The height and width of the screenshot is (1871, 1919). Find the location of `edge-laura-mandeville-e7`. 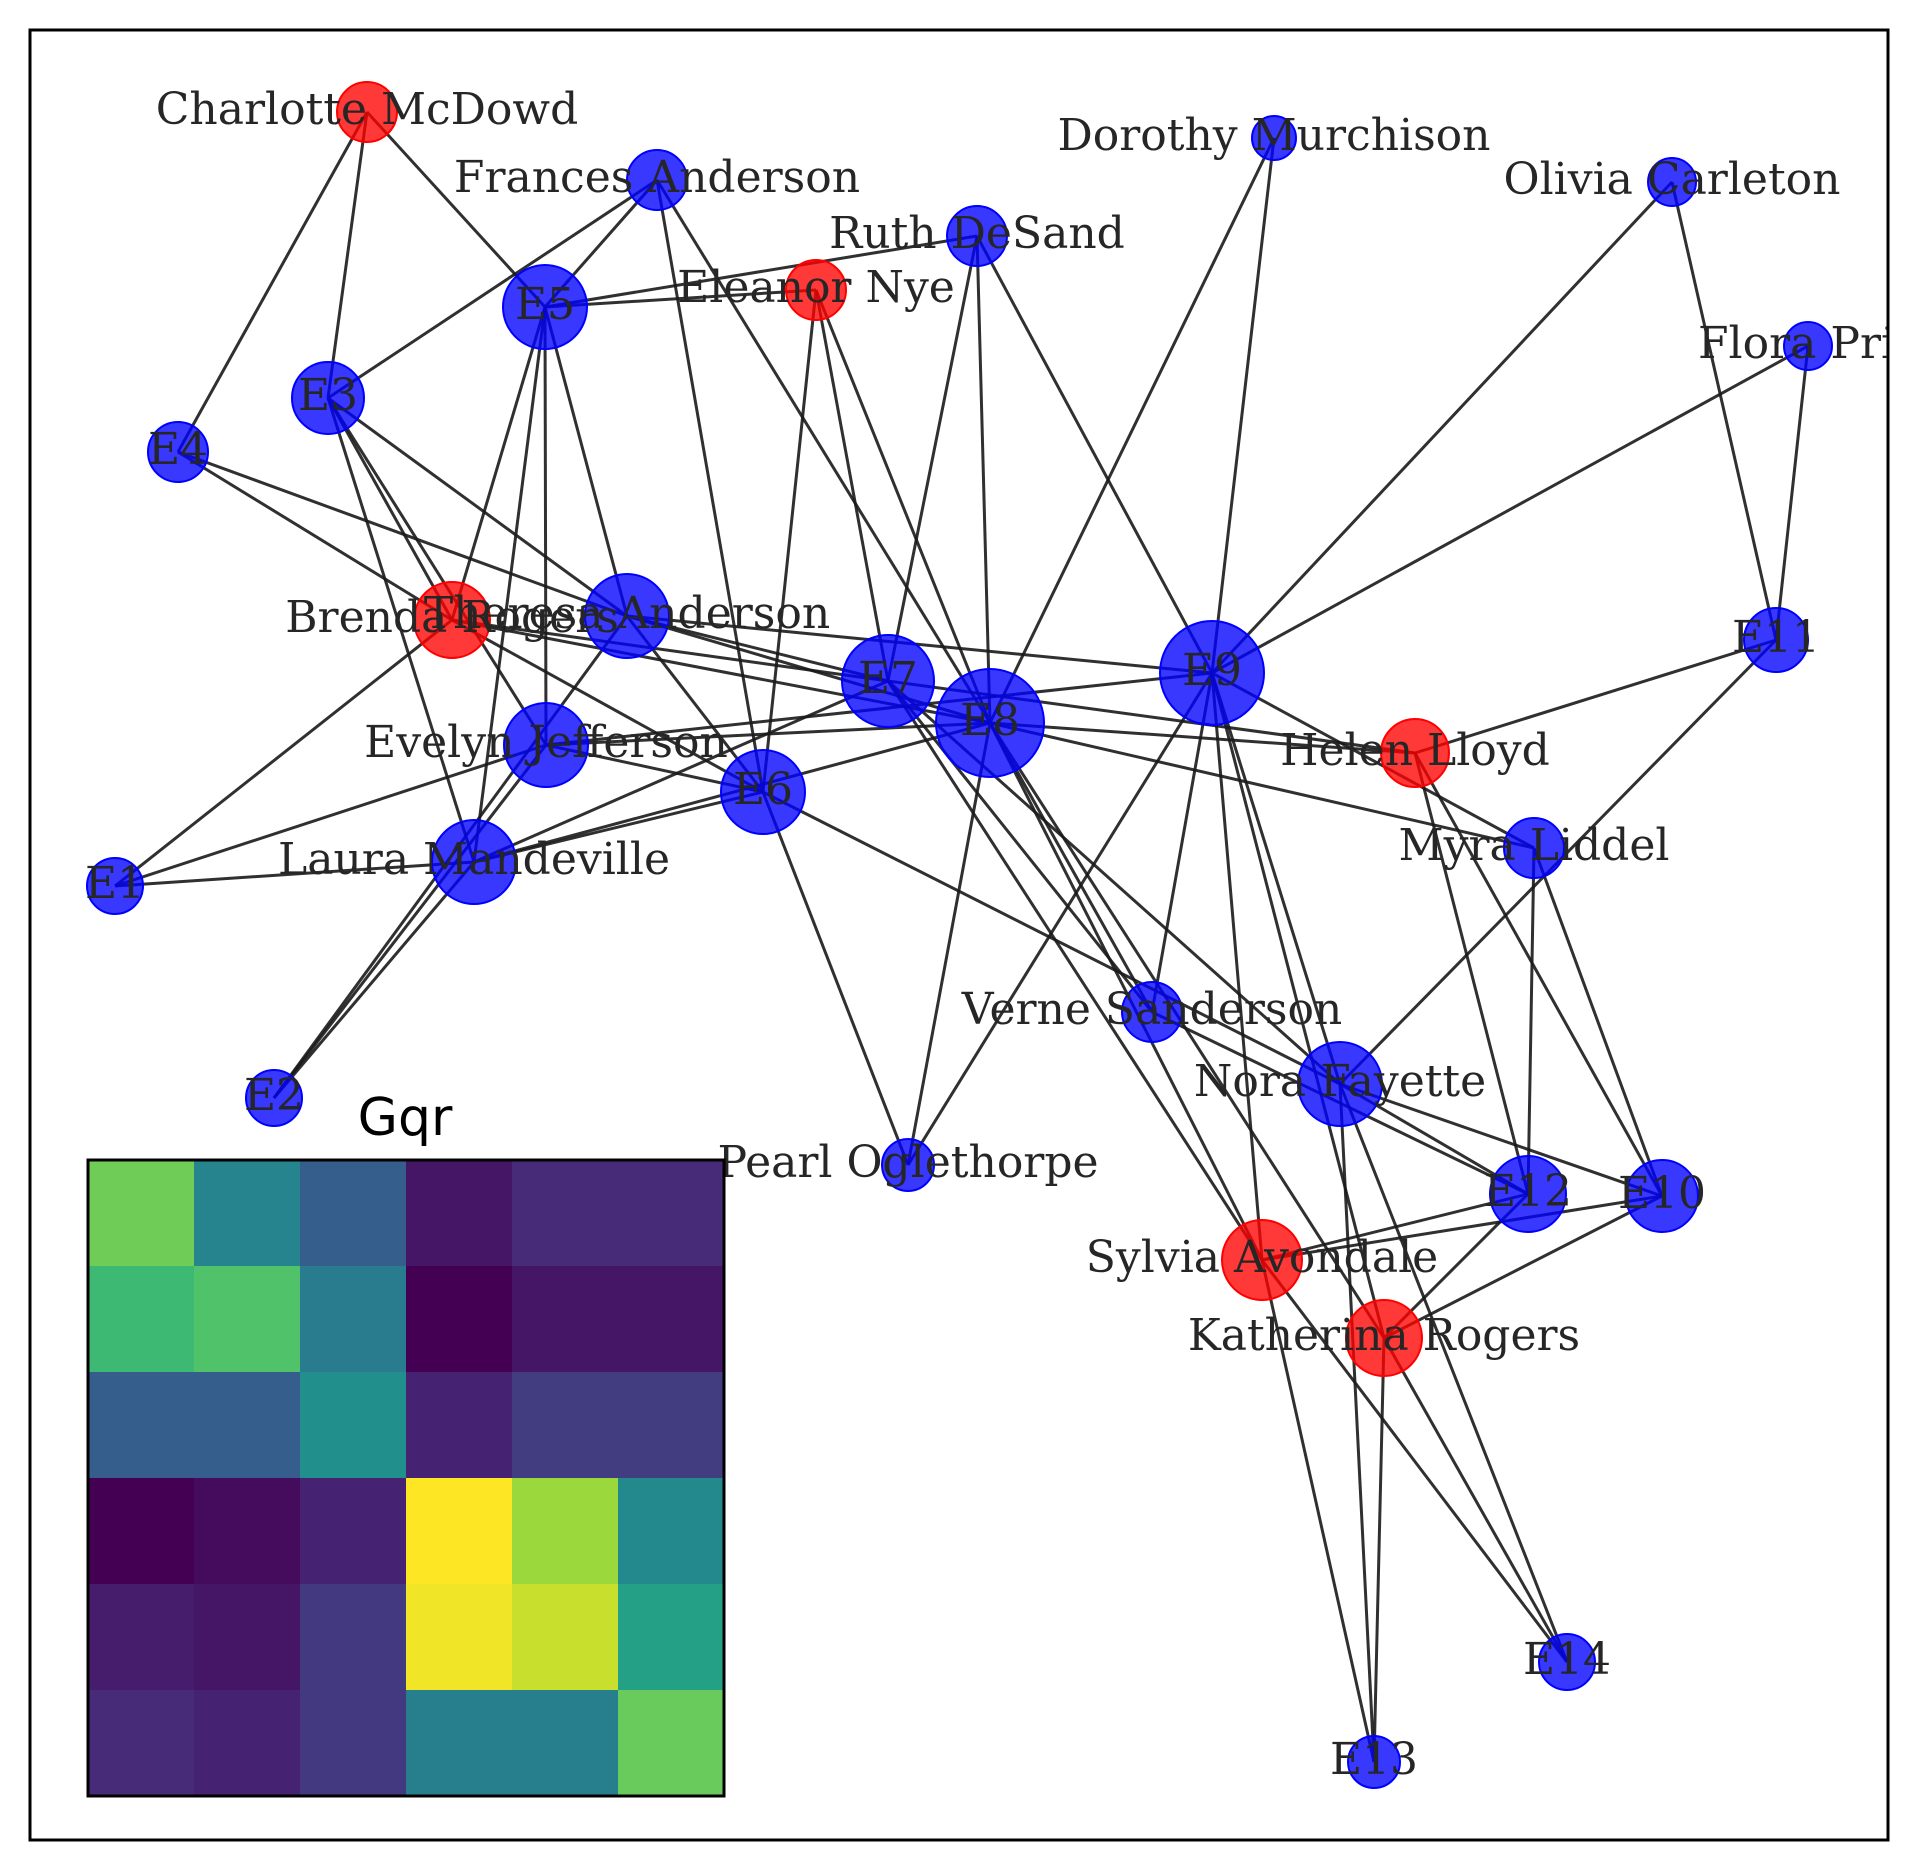

edge-laura-mandeville-e7 is located at coordinates (681, 771).